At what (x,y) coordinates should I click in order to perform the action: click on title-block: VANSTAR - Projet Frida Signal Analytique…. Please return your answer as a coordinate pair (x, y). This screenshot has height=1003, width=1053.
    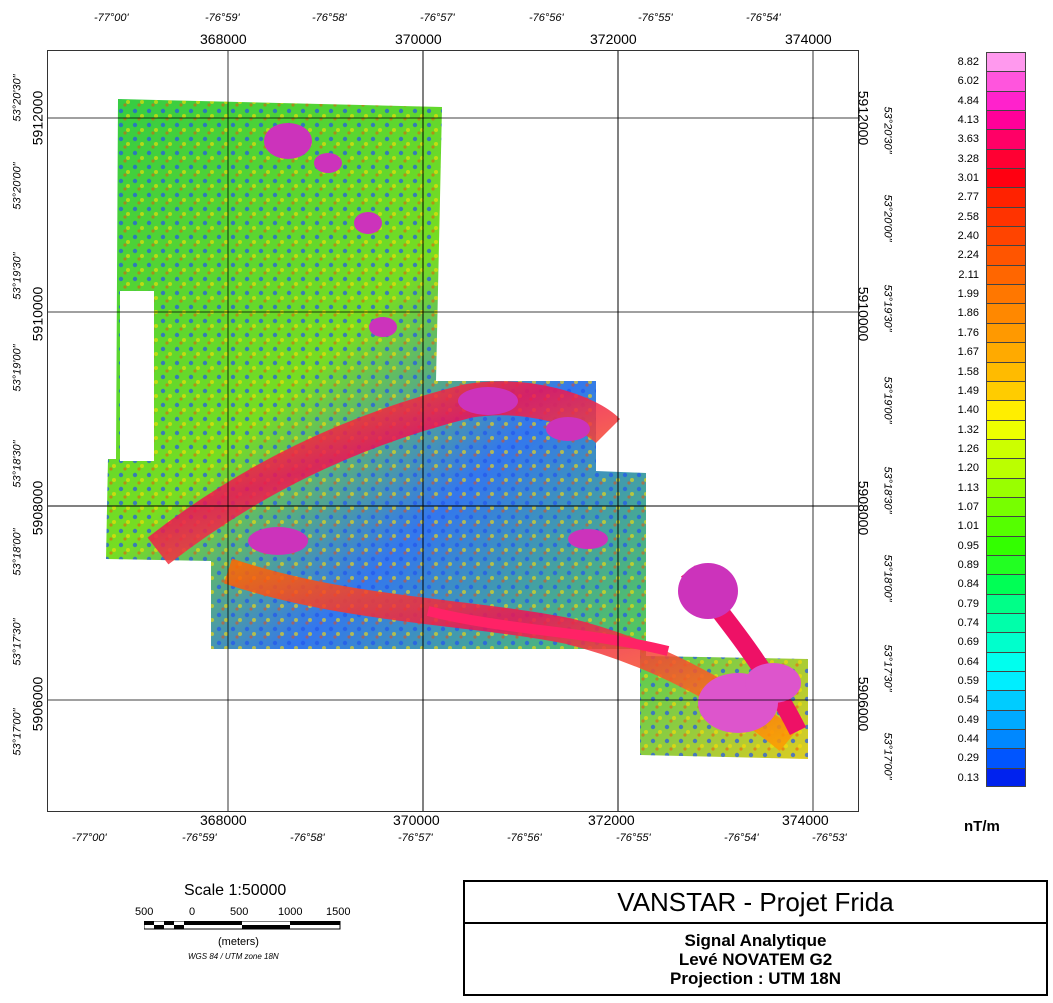
    Looking at the image, I should click on (755, 938).